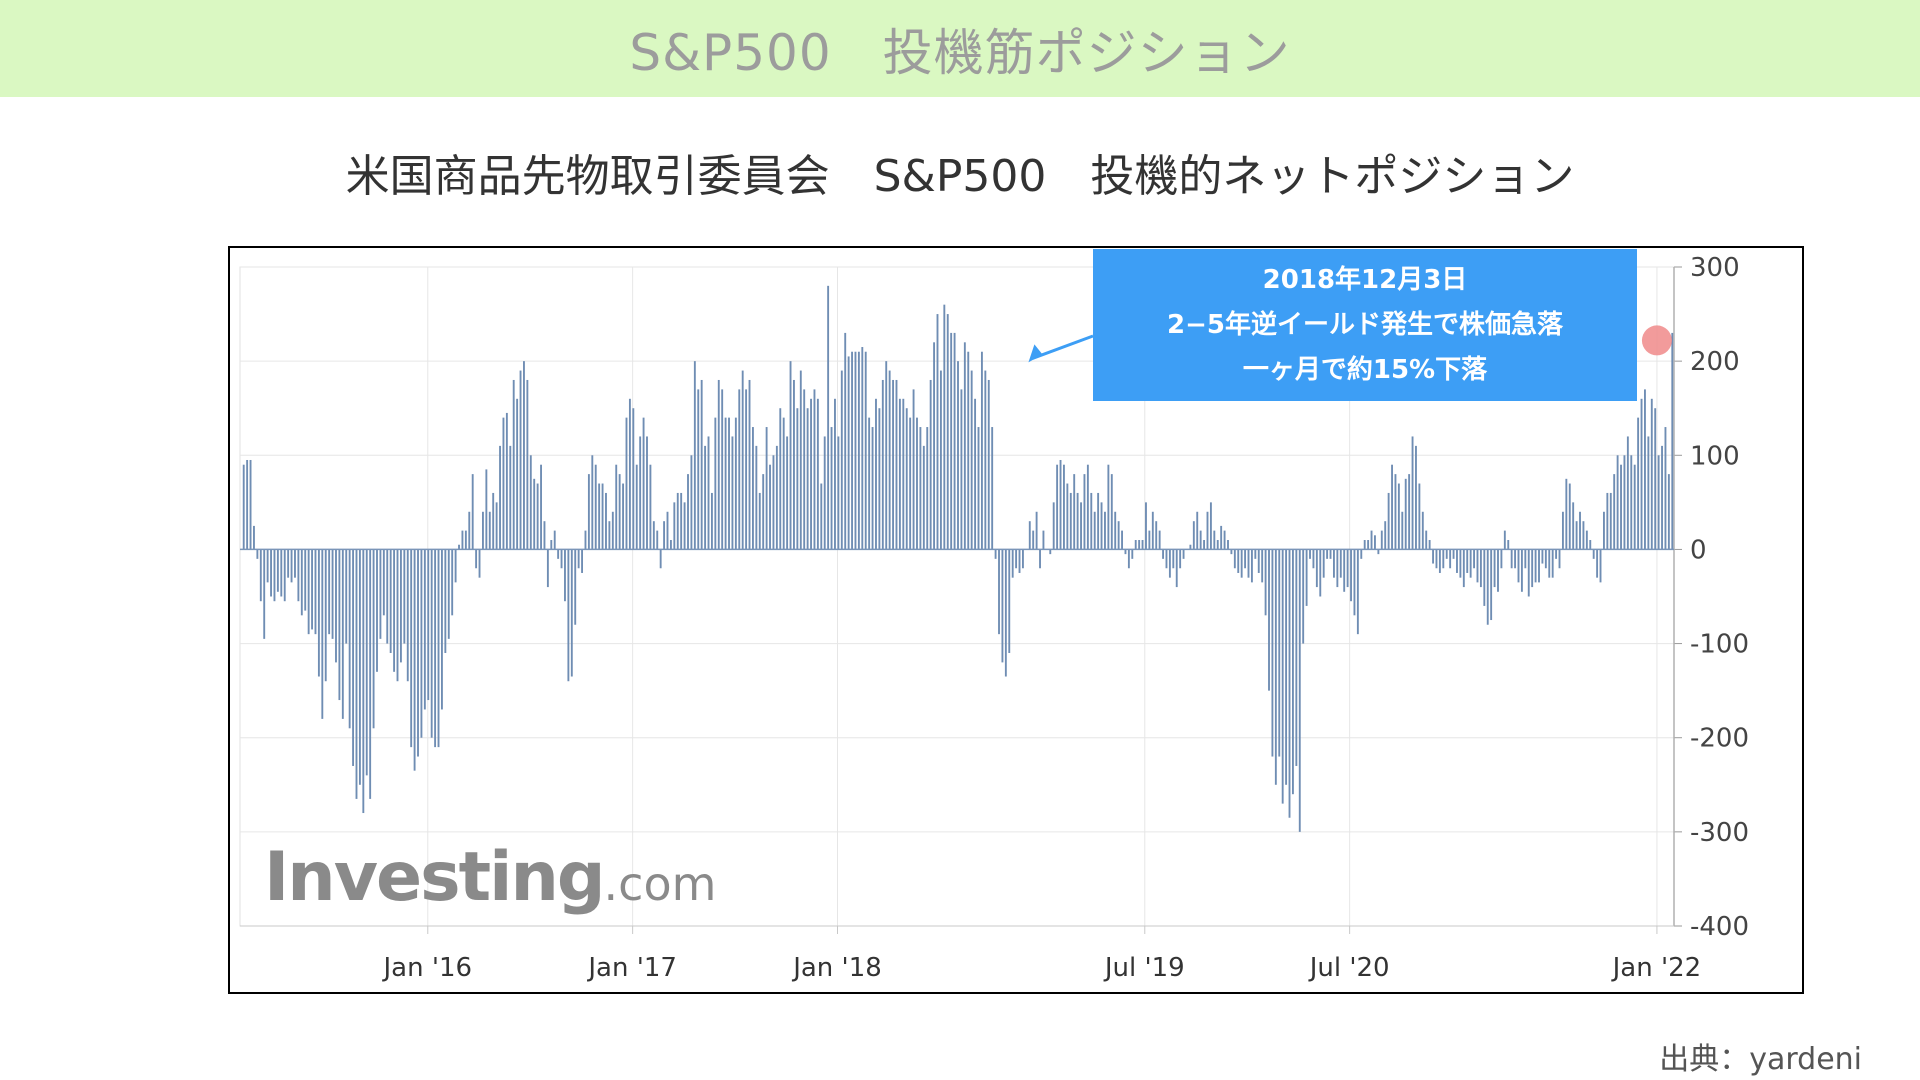 The height and width of the screenshot is (1080, 1920). Describe the element at coordinates (1656, 968) in the screenshot. I see `x-tick-label: Jan '22` at that location.